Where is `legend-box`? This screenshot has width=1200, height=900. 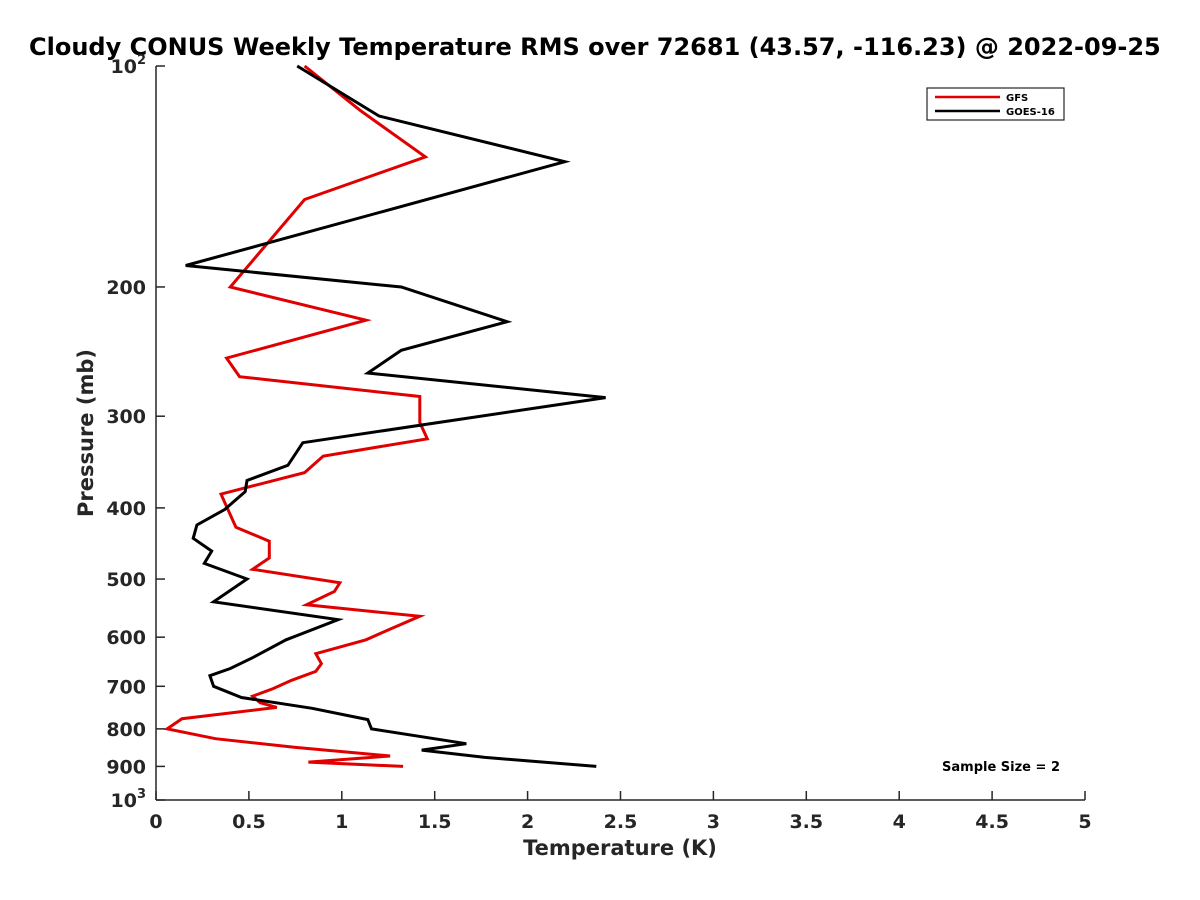
legend-box is located at coordinates (995, 104).